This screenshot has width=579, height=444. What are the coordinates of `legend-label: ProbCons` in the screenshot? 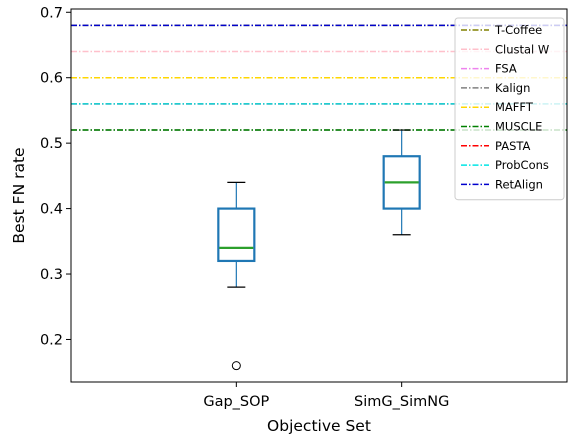 It's located at (522, 165).